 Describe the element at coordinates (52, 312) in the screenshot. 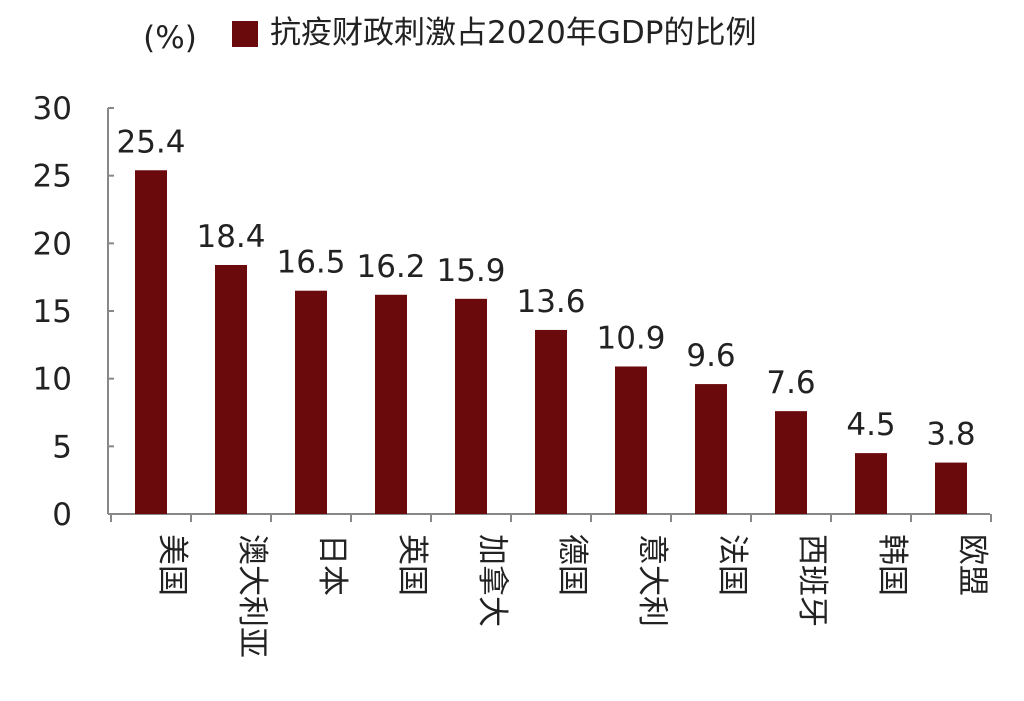

I see `y-tick-label: 15` at that location.